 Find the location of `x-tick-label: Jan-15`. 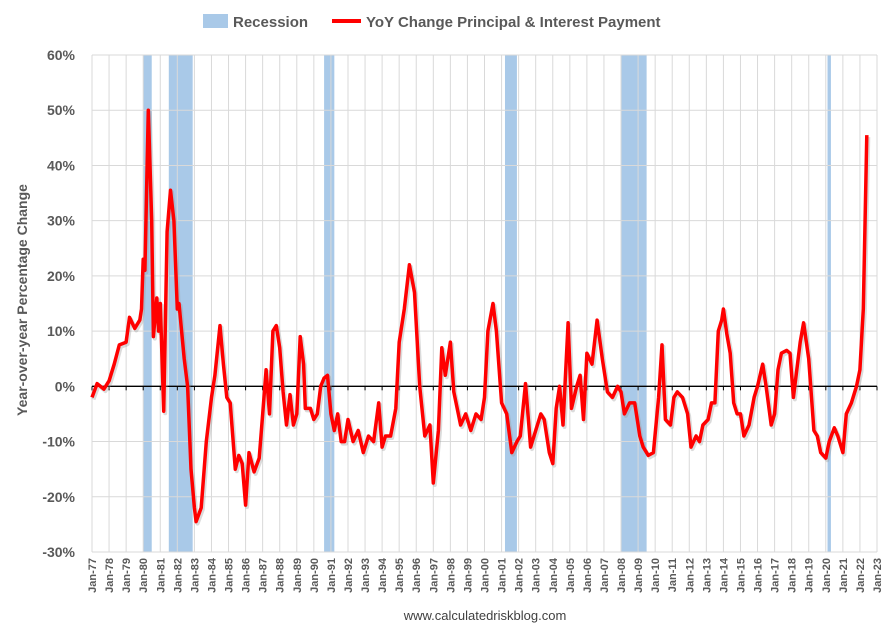

x-tick-label: Jan-15 is located at coordinates (741, 575).